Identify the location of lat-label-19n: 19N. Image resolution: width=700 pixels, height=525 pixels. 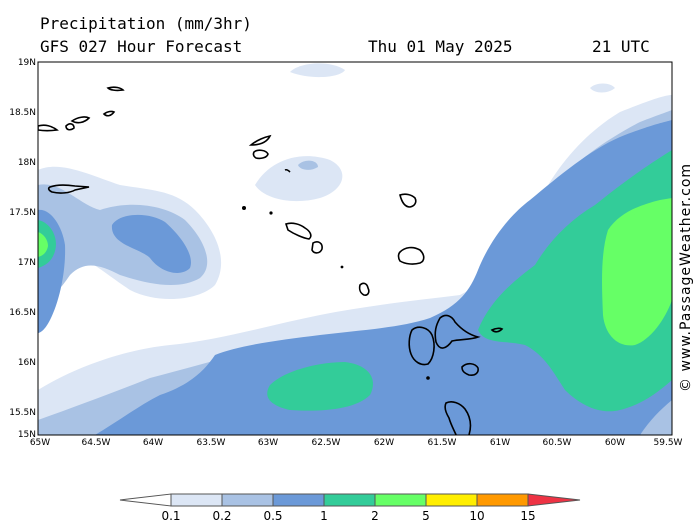
(26, 63).